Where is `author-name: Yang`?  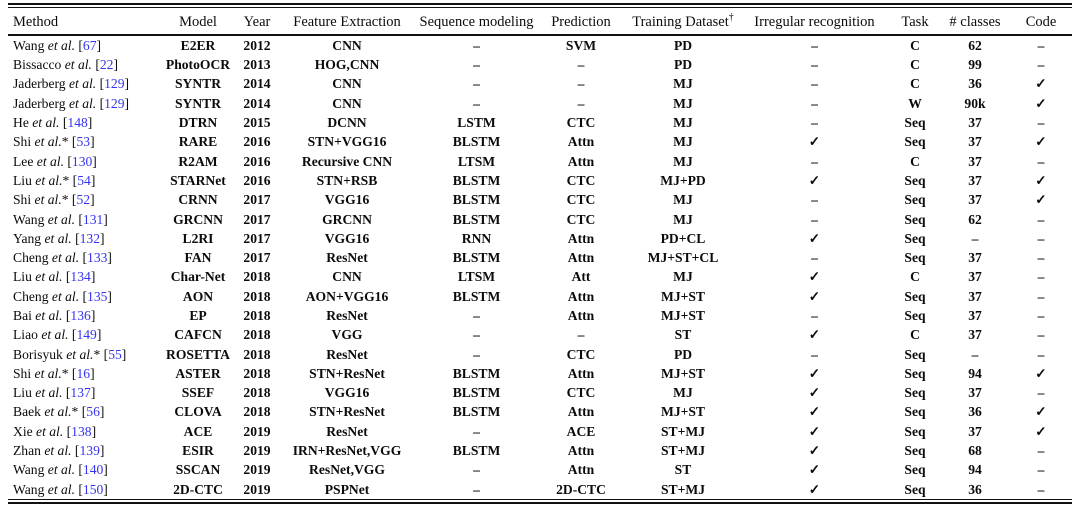 author-name: Yang is located at coordinates (27, 238).